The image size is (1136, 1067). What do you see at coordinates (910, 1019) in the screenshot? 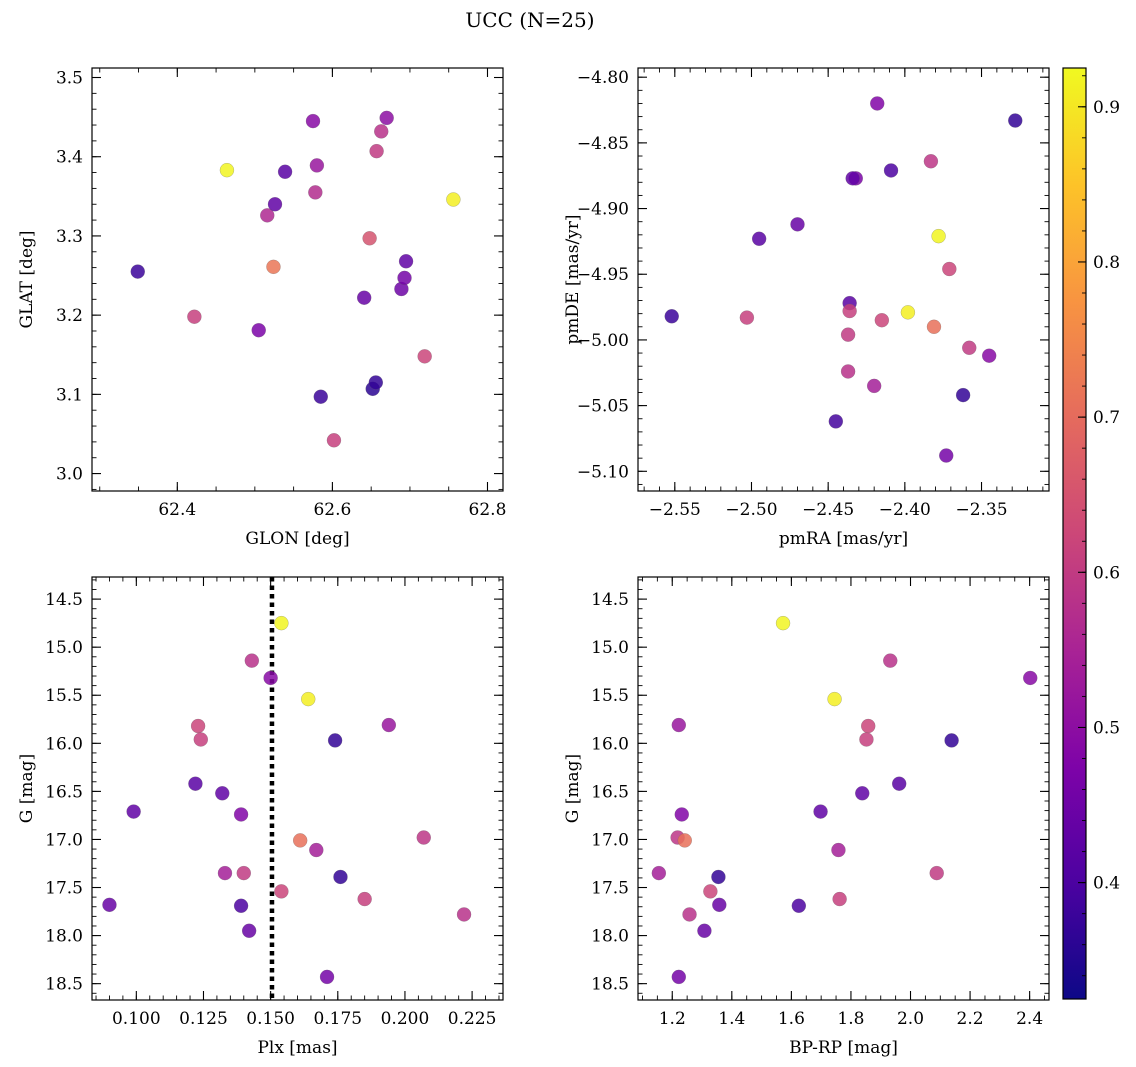
I see `x-tick-label: 2.0` at bounding box center [910, 1019].